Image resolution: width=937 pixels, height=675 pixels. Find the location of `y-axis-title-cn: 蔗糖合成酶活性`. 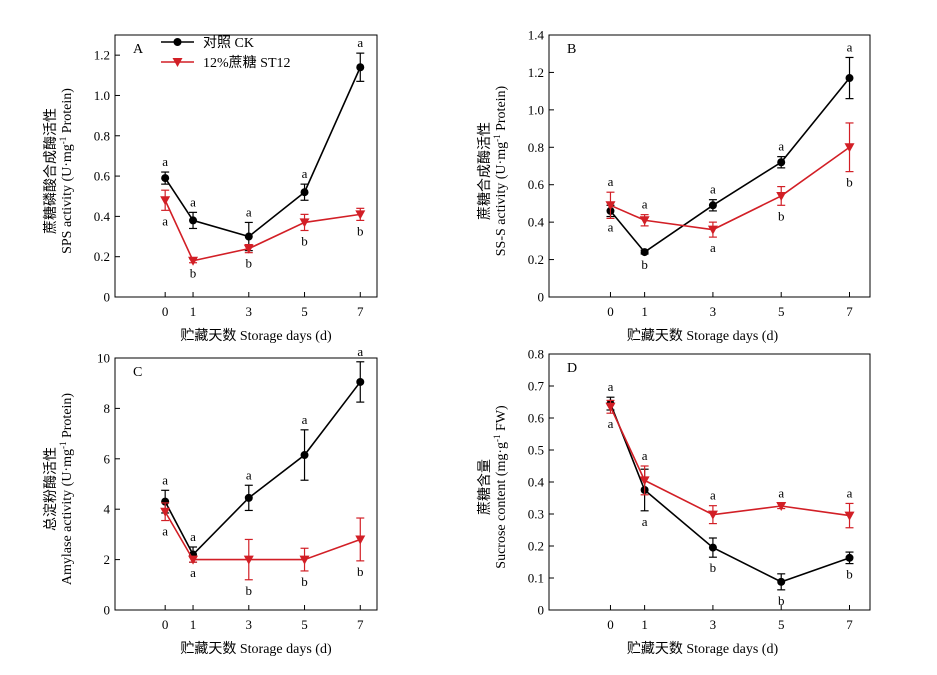

y-axis-title-cn: 蔗糖合成酶活性 is located at coordinates (485, 171).